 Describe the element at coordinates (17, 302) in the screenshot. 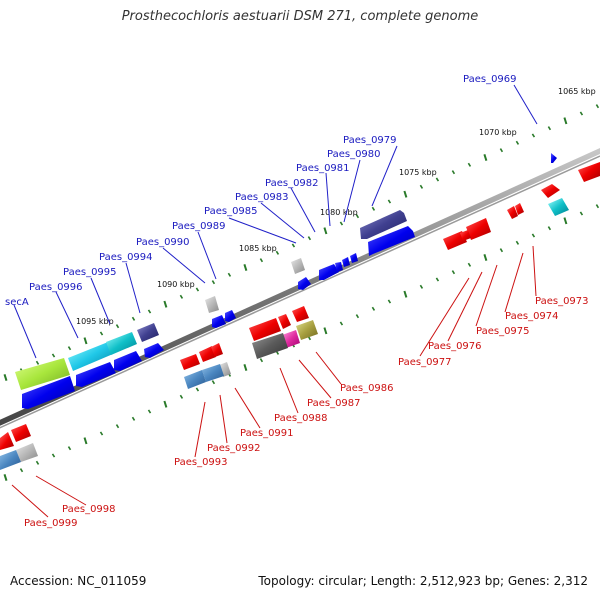

I see `gene-label-seca: secA` at that location.